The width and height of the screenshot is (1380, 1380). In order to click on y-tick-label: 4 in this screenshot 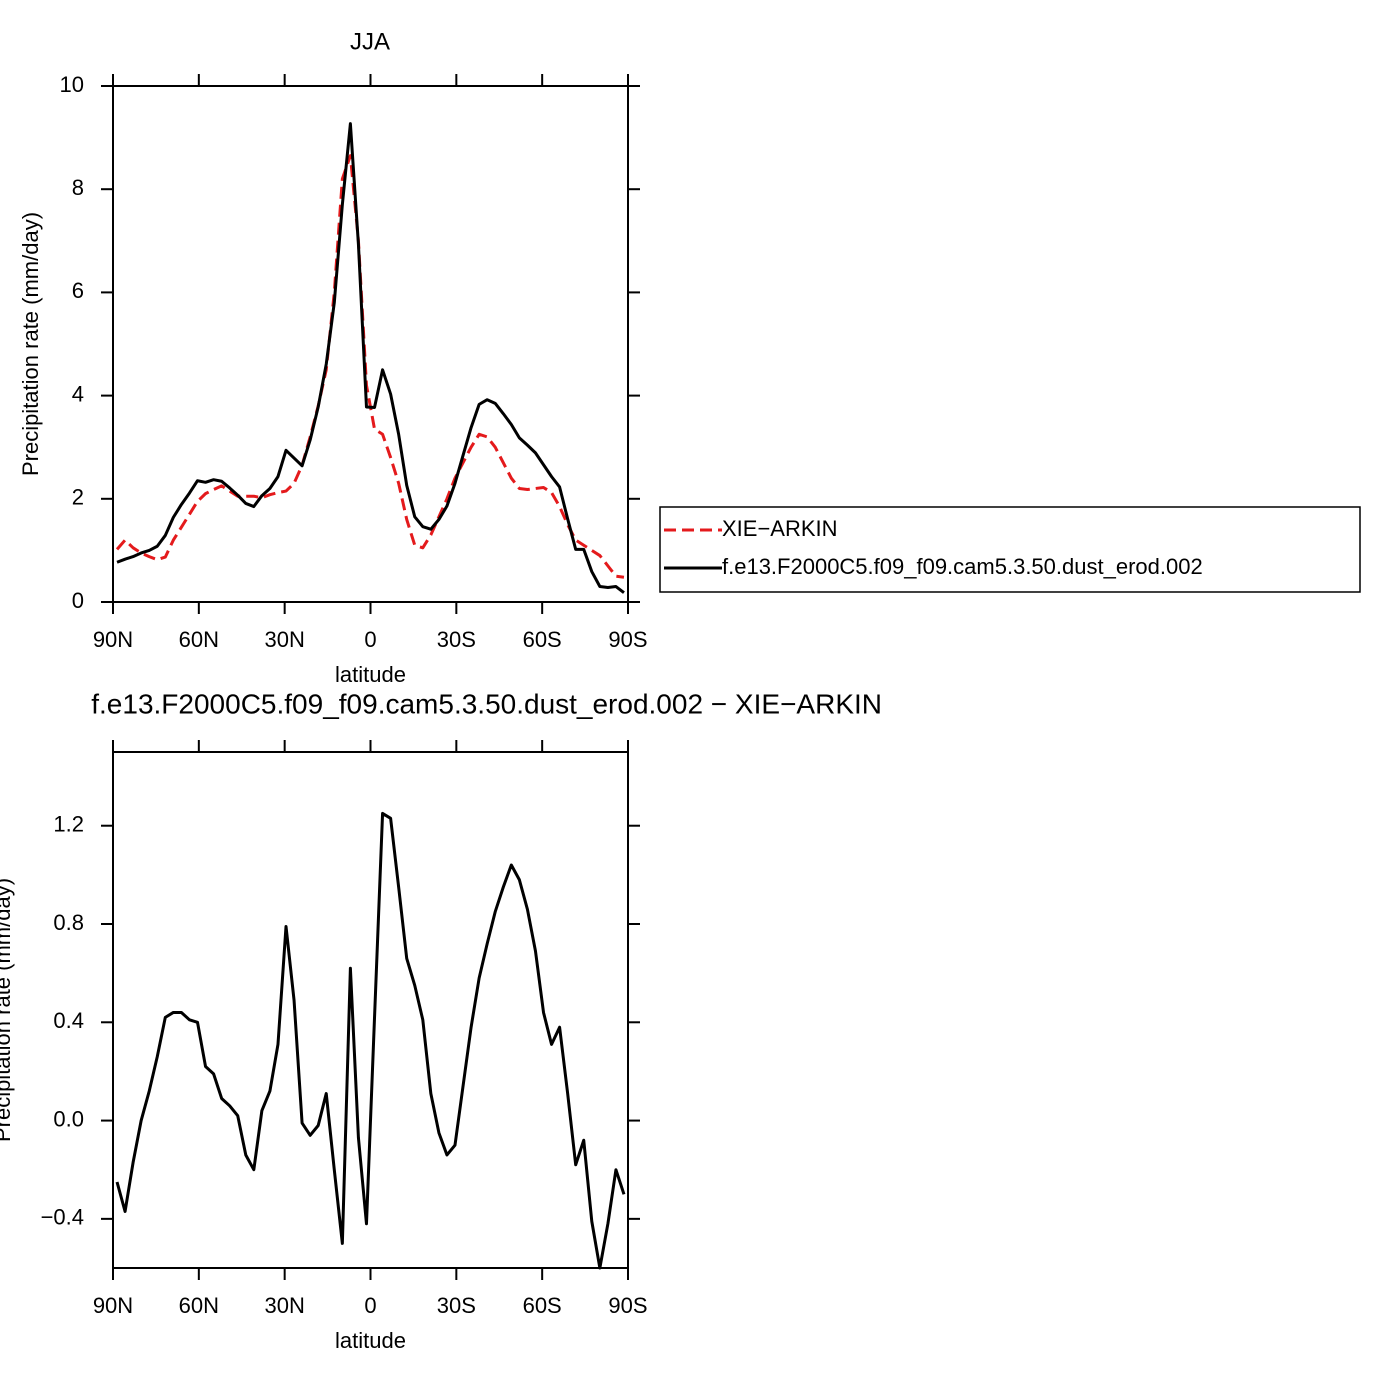, I will do `click(78, 393)`.